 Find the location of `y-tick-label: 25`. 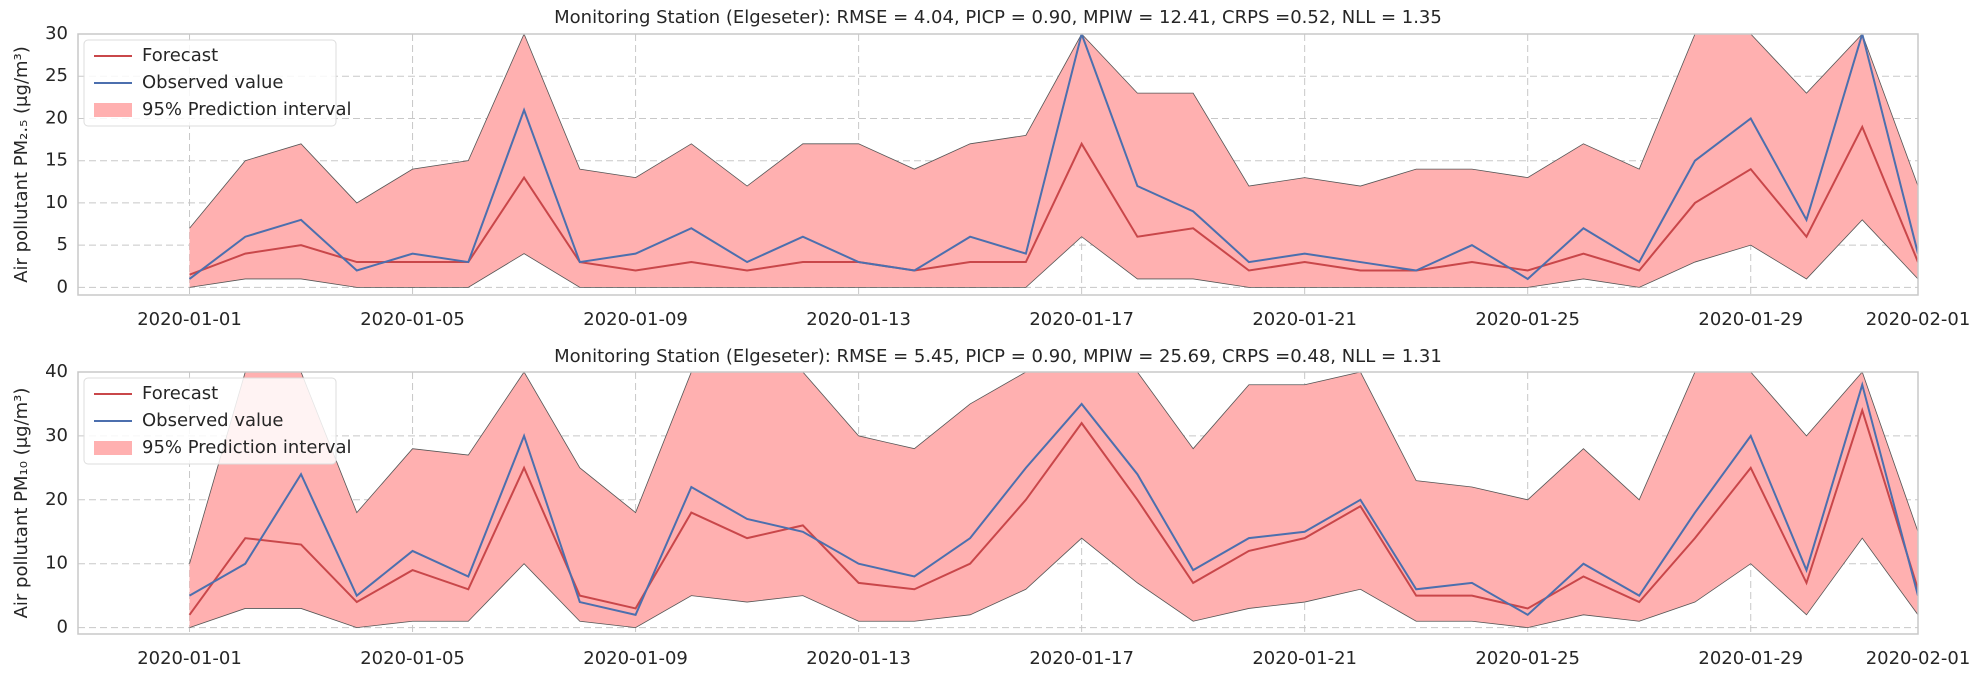

y-tick-label: 25 is located at coordinates (56, 75).